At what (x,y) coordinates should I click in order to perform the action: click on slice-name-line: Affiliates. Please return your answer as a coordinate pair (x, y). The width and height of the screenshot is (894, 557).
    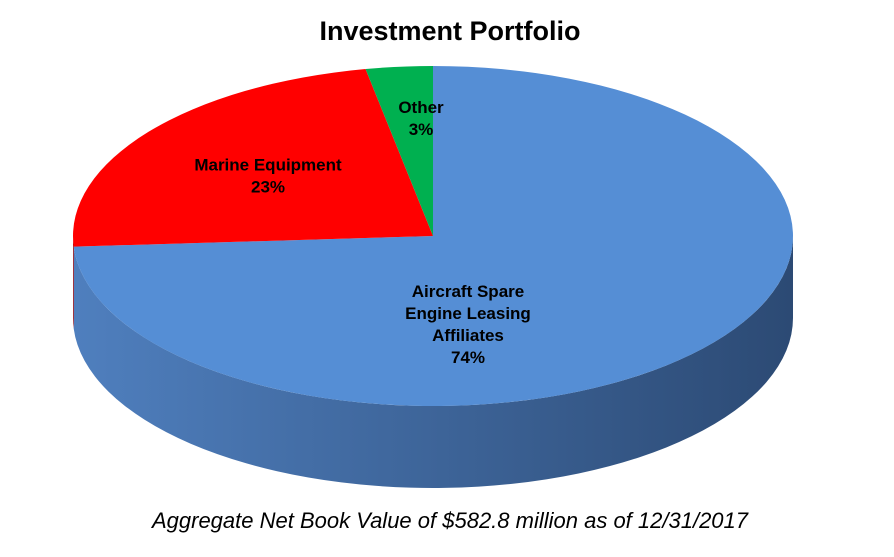
    Looking at the image, I should click on (468, 335).